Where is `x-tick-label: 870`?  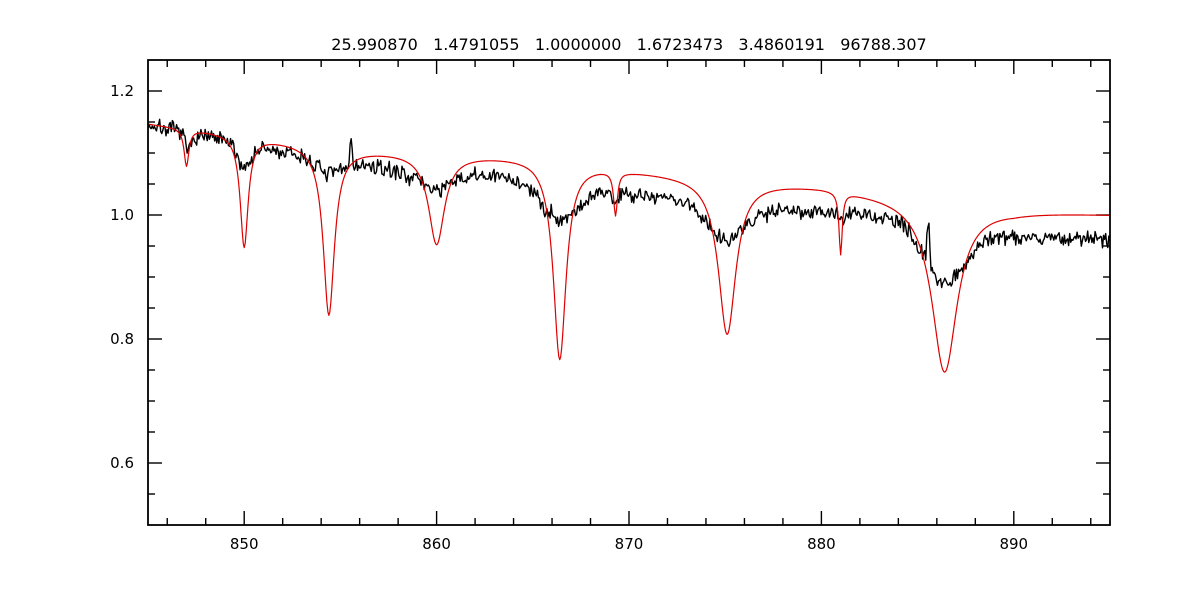 x-tick-label: 870 is located at coordinates (629, 544).